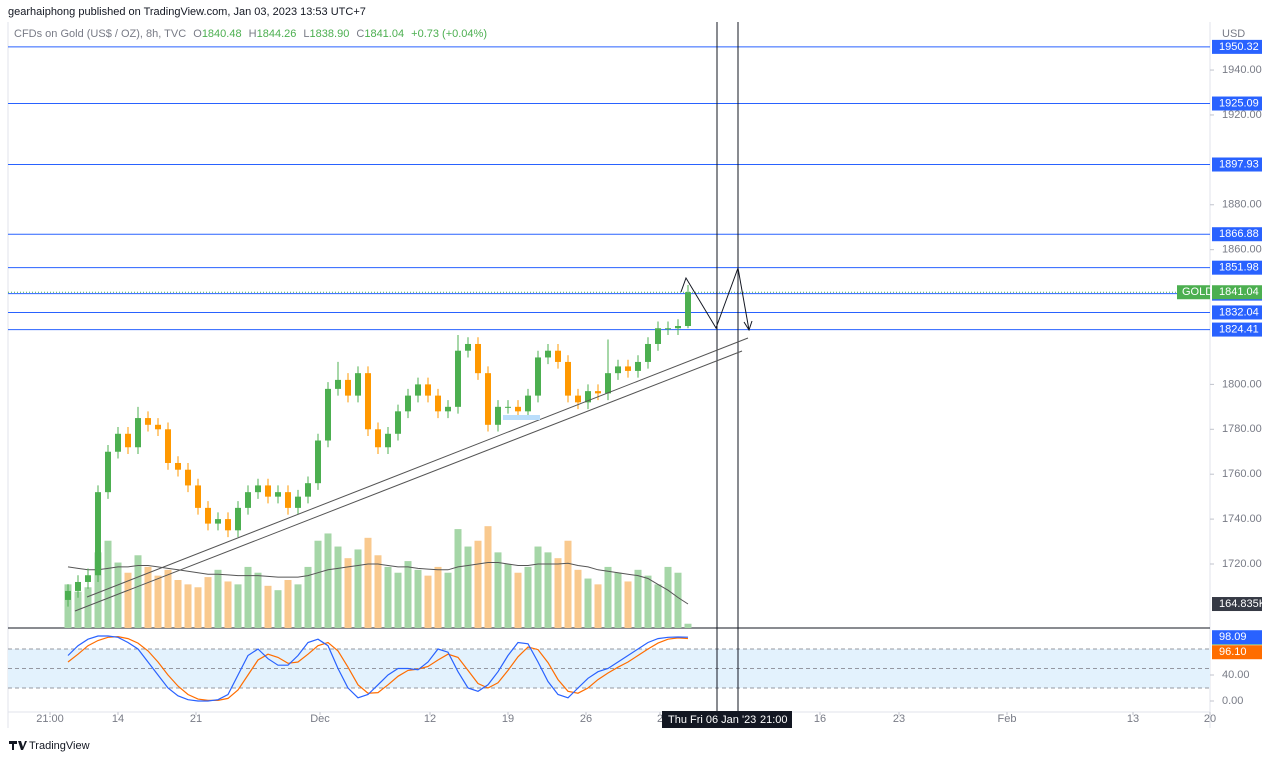 This screenshot has height=761, width=1280. What do you see at coordinates (1233, 637) in the screenshot?
I see `stoch-k-label: 98.09` at bounding box center [1233, 637].